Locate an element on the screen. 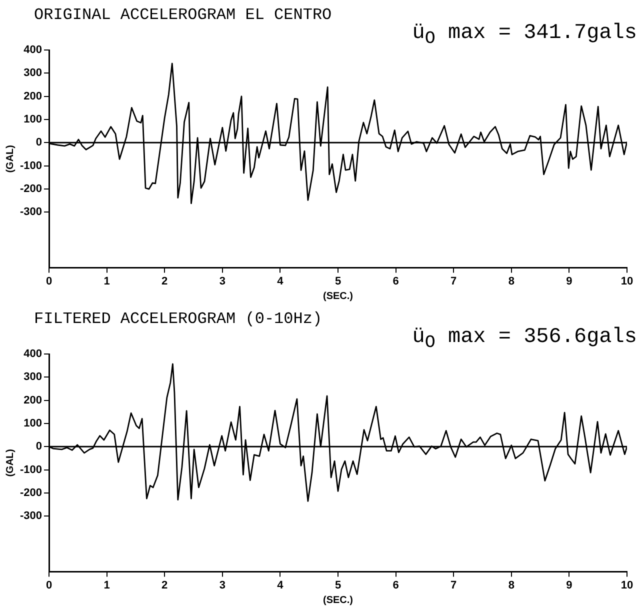  text: ü$_{O}$ max = 356.6gals is located at coordinates (524, 340).